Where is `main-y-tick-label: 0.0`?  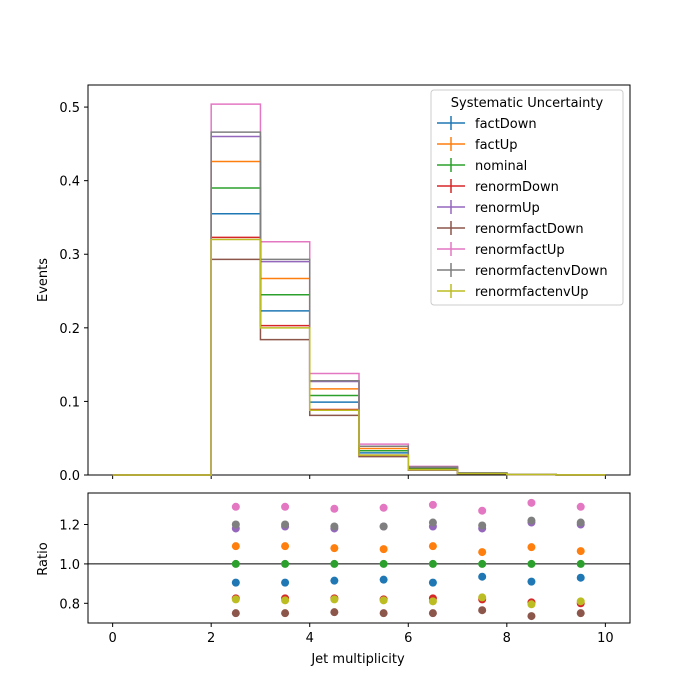 main-y-tick-label: 0.0 is located at coordinates (69, 476).